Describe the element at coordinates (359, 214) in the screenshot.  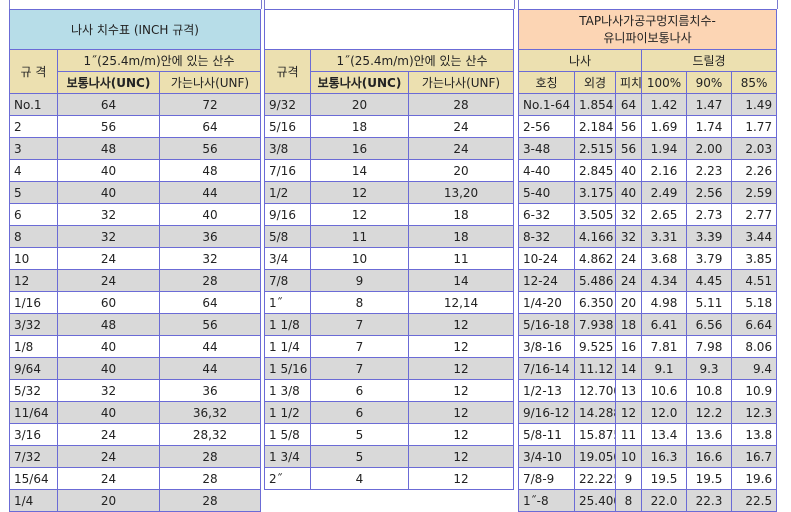
I see `unc-cell: 12` at that location.